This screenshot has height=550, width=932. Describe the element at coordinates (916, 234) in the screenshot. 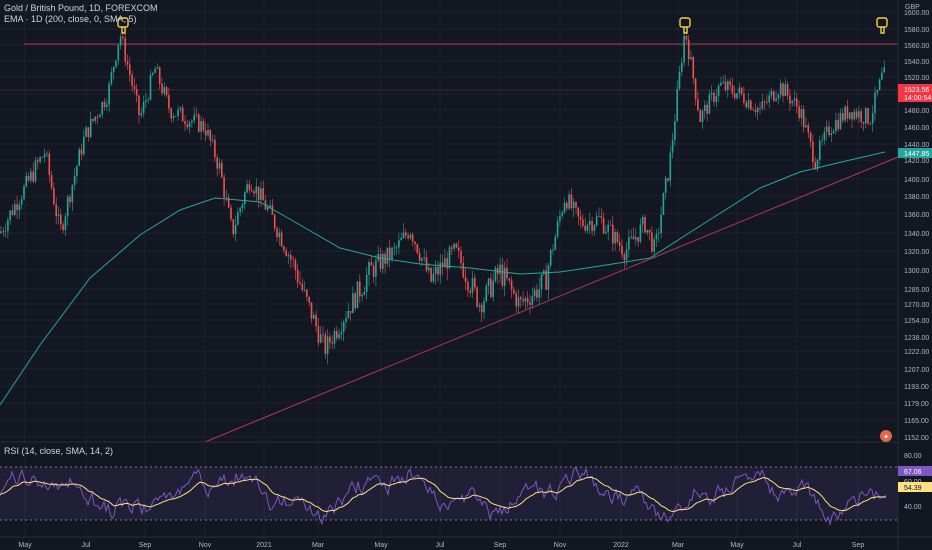

I see `price-tick: 1340.00` at that location.